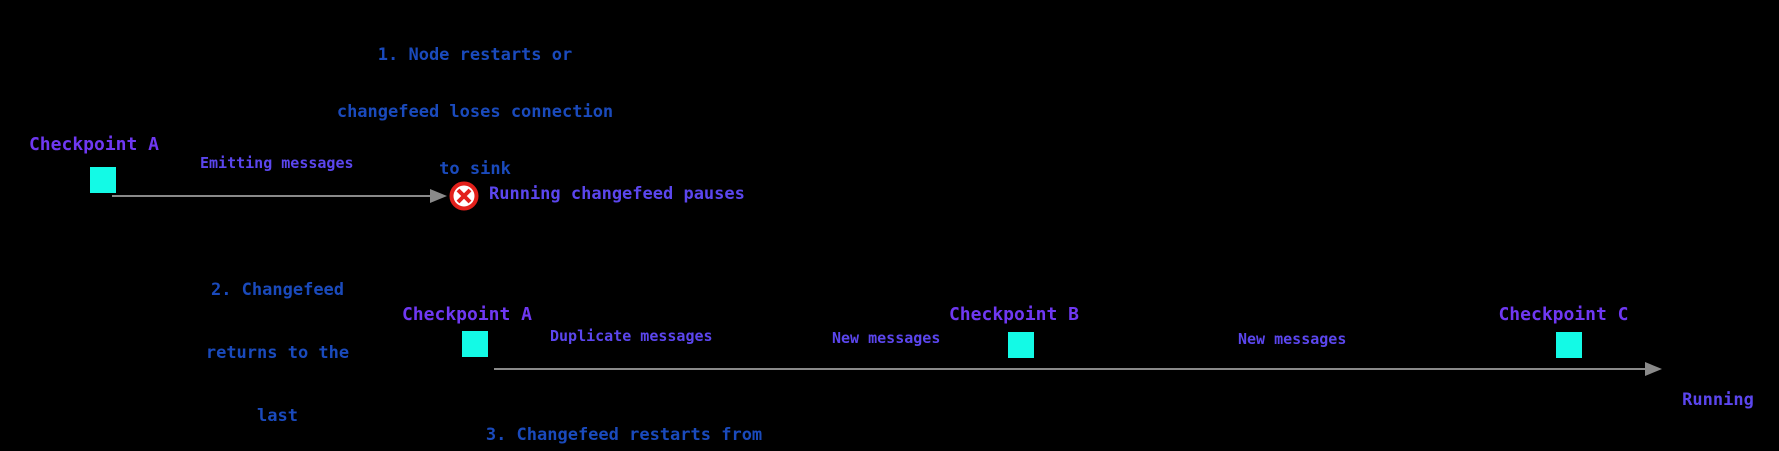 The image size is (1779, 451). I want to click on timeline2-checkpoint-a-label: Checkpoint A, so click(467, 314).